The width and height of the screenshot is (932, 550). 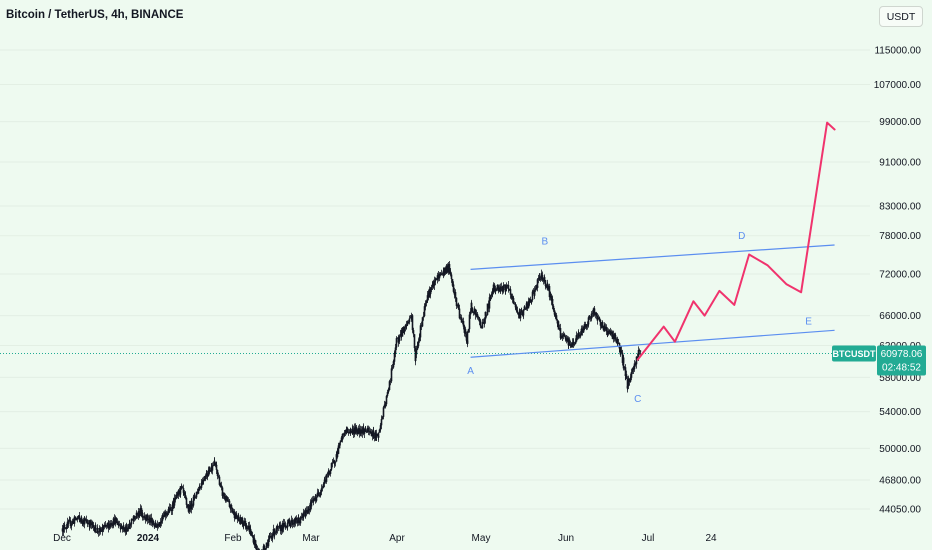 I want to click on symbol-tag, so click(x=854, y=353).